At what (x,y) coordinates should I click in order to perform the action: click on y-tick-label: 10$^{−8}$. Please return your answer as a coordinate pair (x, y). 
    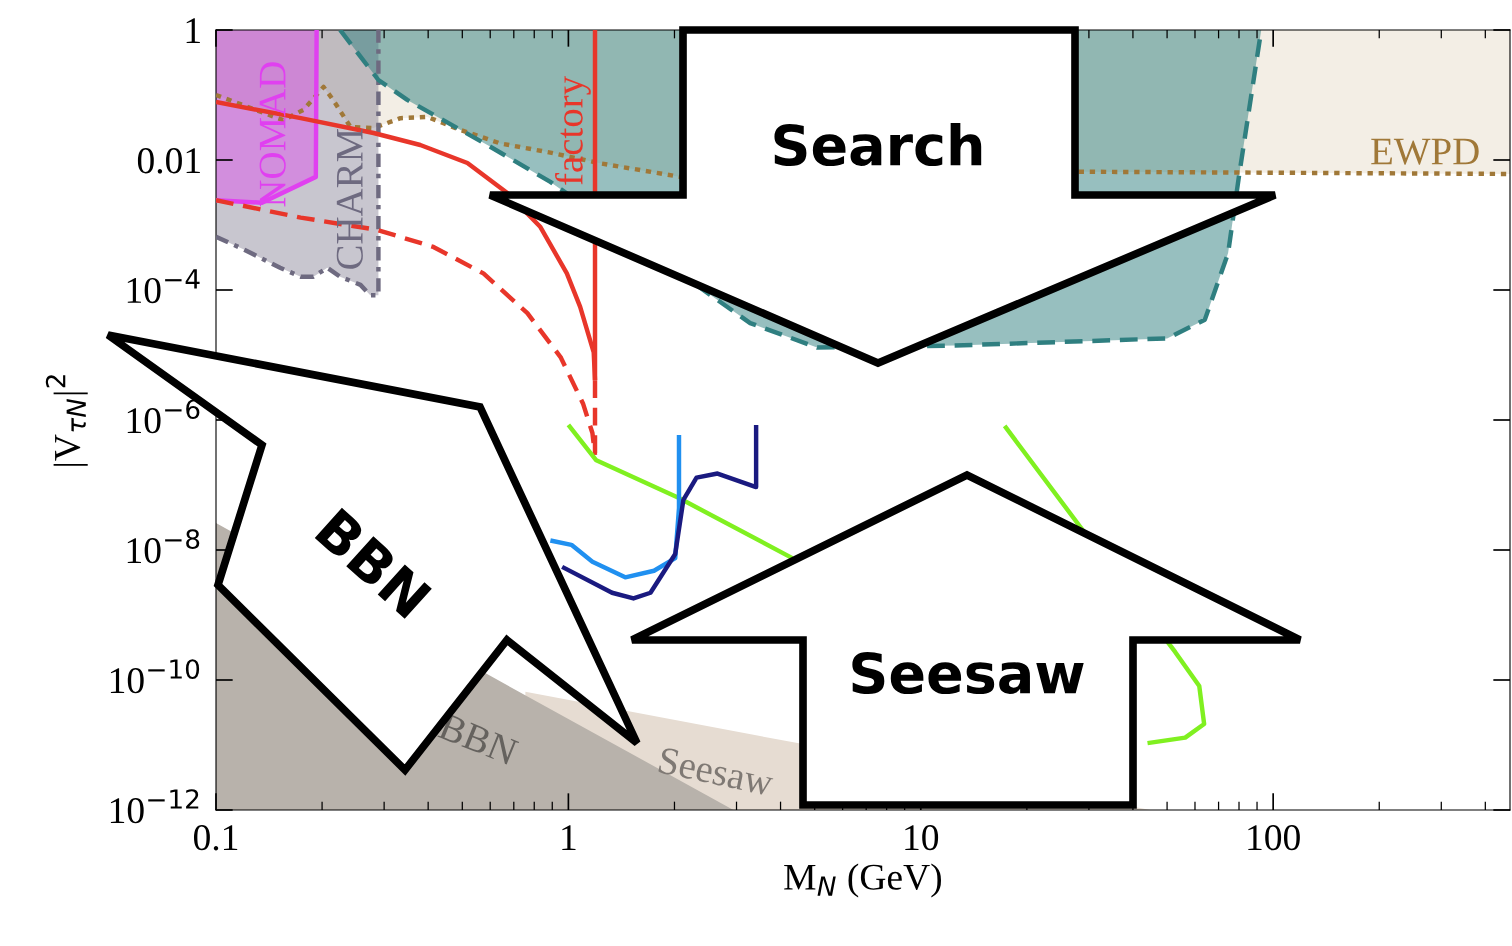
    Looking at the image, I should click on (163, 546).